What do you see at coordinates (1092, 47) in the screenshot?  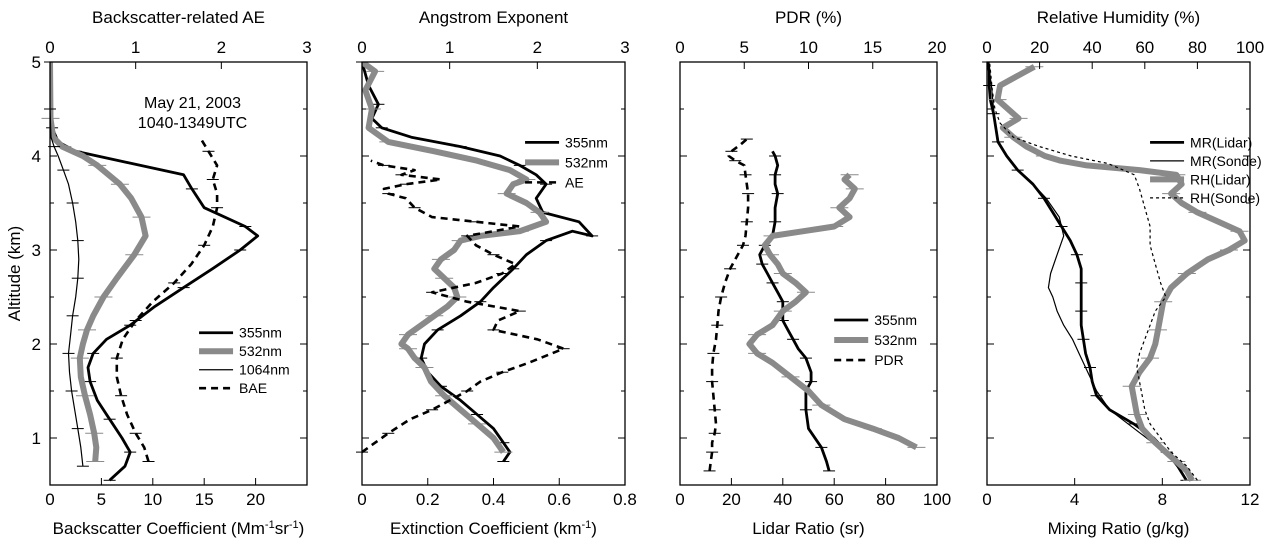 I see `top-tick-label: 40` at bounding box center [1092, 47].